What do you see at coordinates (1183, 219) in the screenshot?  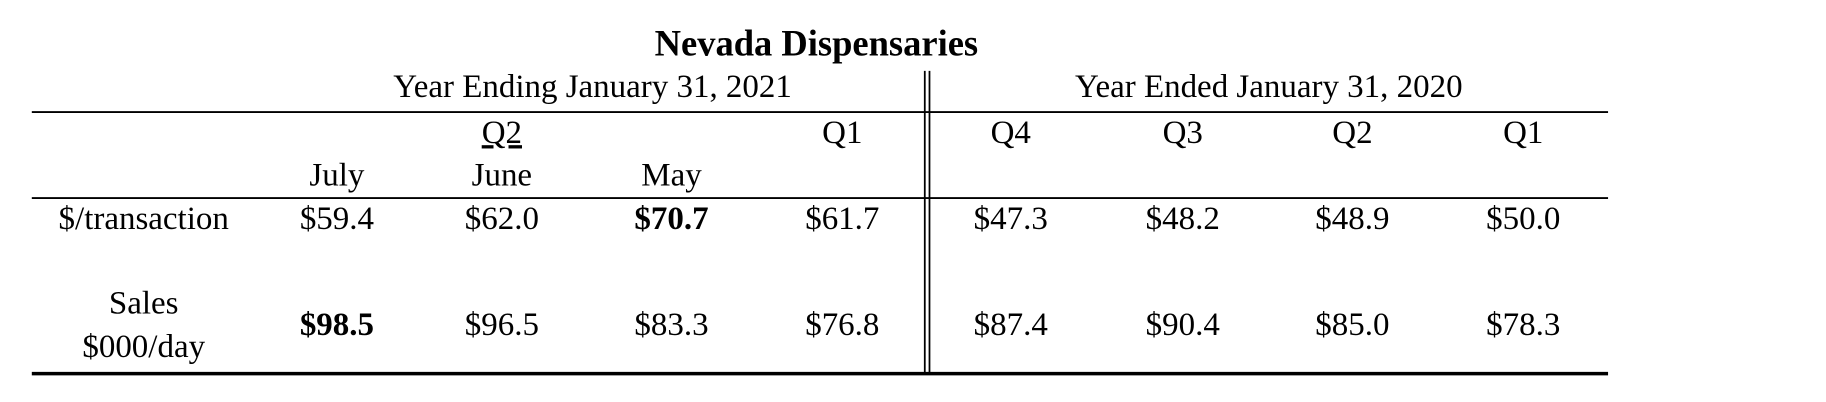 I see `cell: $48.2` at bounding box center [1183, 219].